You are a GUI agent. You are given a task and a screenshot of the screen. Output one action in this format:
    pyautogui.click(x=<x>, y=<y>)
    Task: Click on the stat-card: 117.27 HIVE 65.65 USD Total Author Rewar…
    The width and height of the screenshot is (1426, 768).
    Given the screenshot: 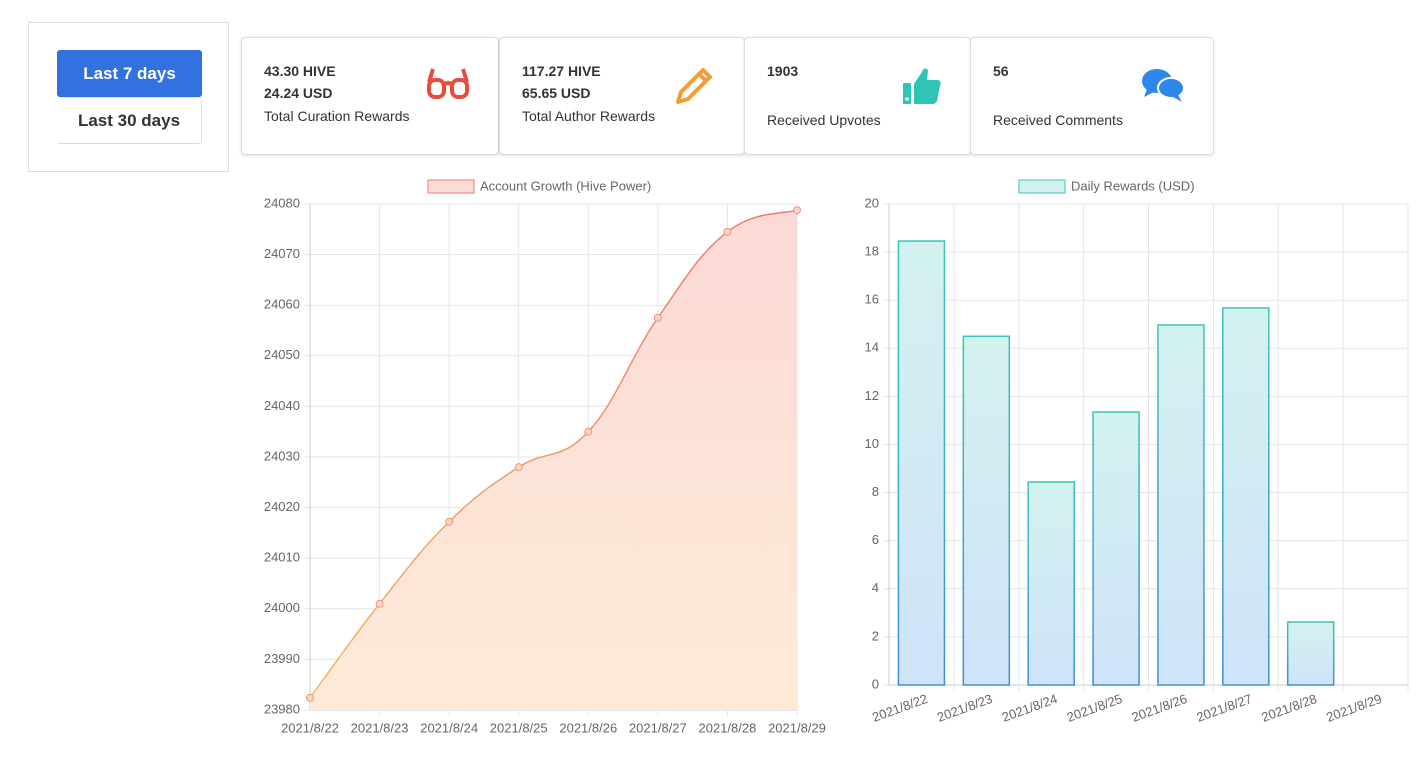 What is the action you would take?
    pyautogui.click(x=622, y=96)
    